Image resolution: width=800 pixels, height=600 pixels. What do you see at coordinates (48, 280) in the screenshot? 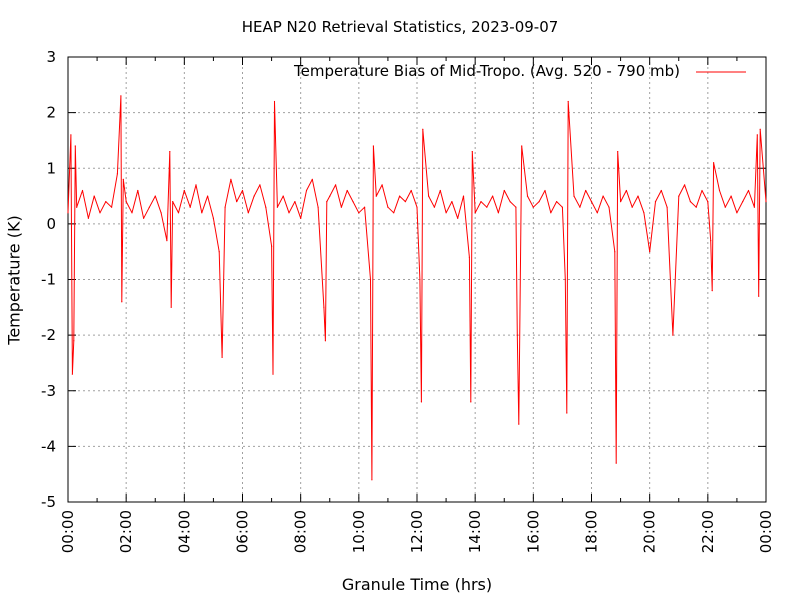
I see `y-tick-label: -1` at bounding box center [48, 280].